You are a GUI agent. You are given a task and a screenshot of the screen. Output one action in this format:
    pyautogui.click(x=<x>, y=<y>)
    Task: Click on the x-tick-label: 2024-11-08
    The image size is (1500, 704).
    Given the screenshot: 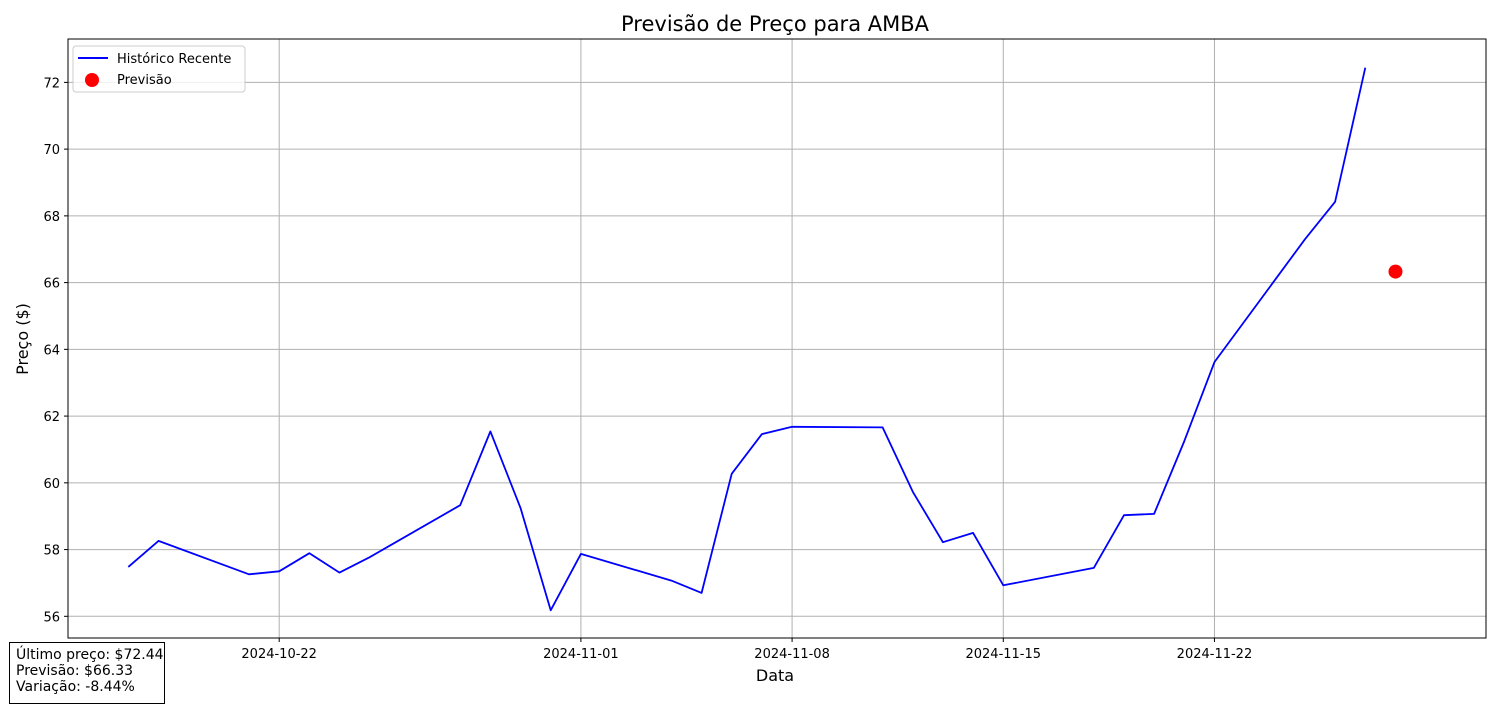 What is the action you would take?
    pyautogui.click(x=792, y=654)
    